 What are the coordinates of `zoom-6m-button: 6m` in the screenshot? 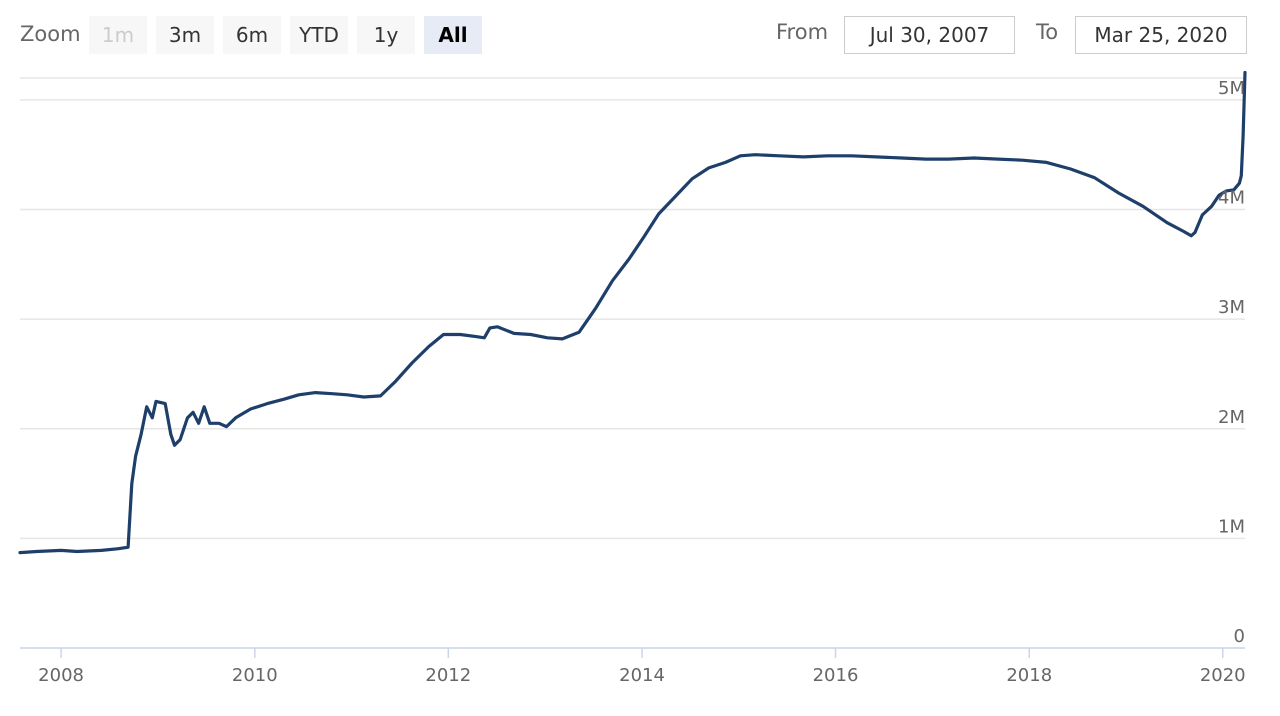 It's located at (252, 35).